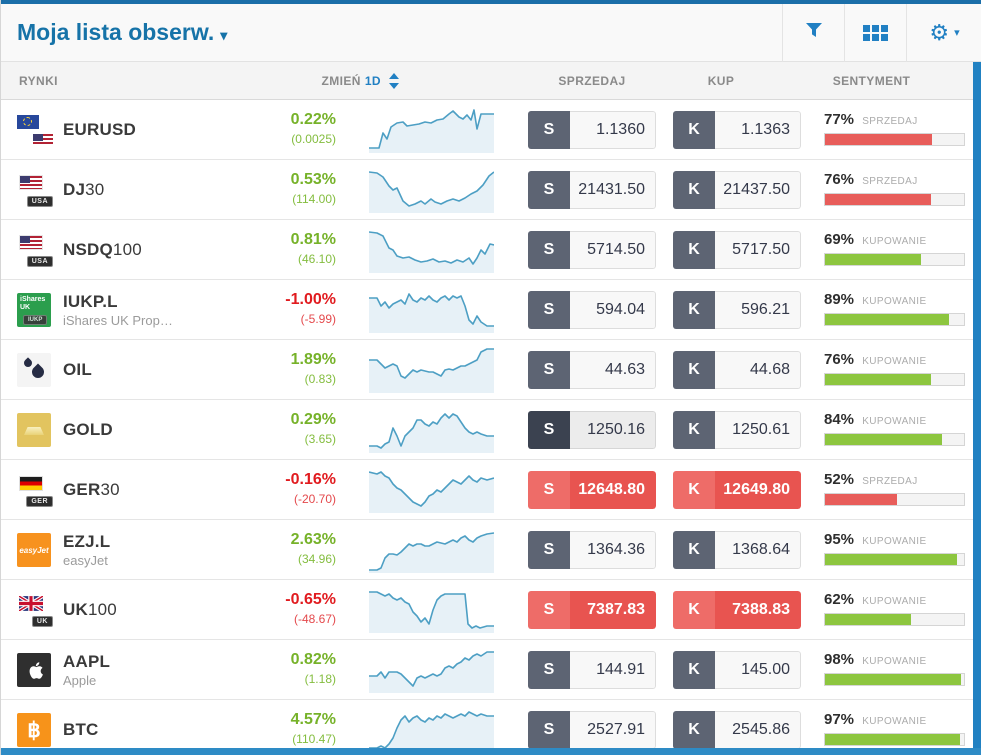  What do you see at coordinates (737, 610) in the screenshot?
I see `buy-button: K 7388.83` at bounding box center [737, 610].